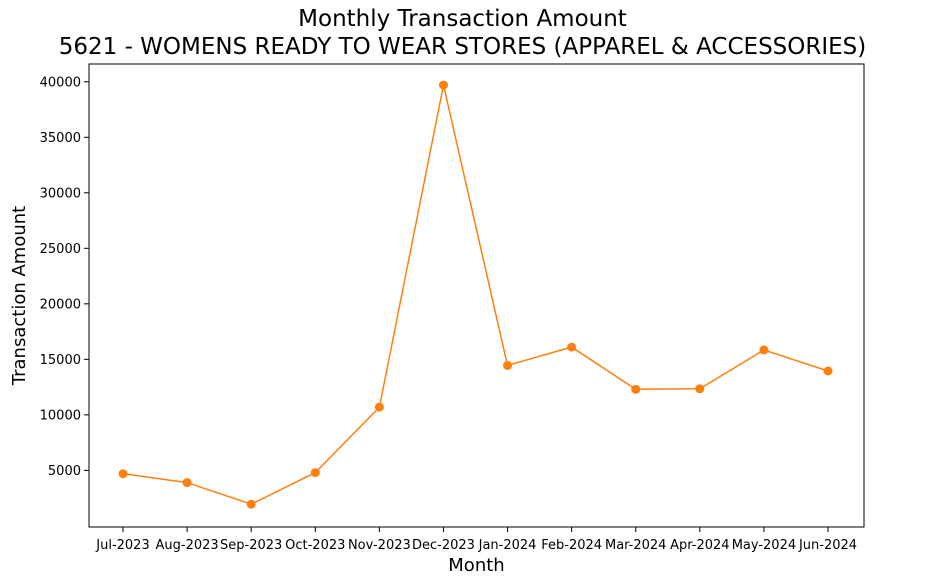 This screenshot has width=925, height=585. I want to click on x-tick-label: Apr-2024, so click(699, 545).